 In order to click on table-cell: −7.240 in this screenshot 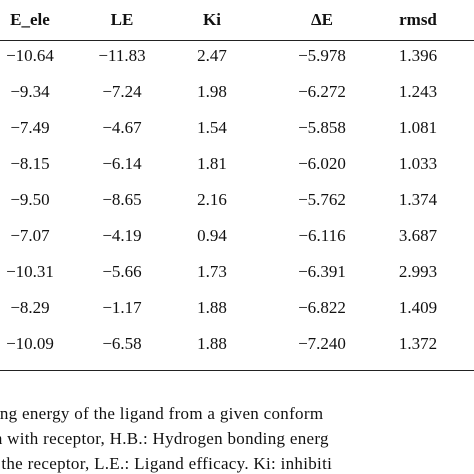, I will do `click(322, 343)`.